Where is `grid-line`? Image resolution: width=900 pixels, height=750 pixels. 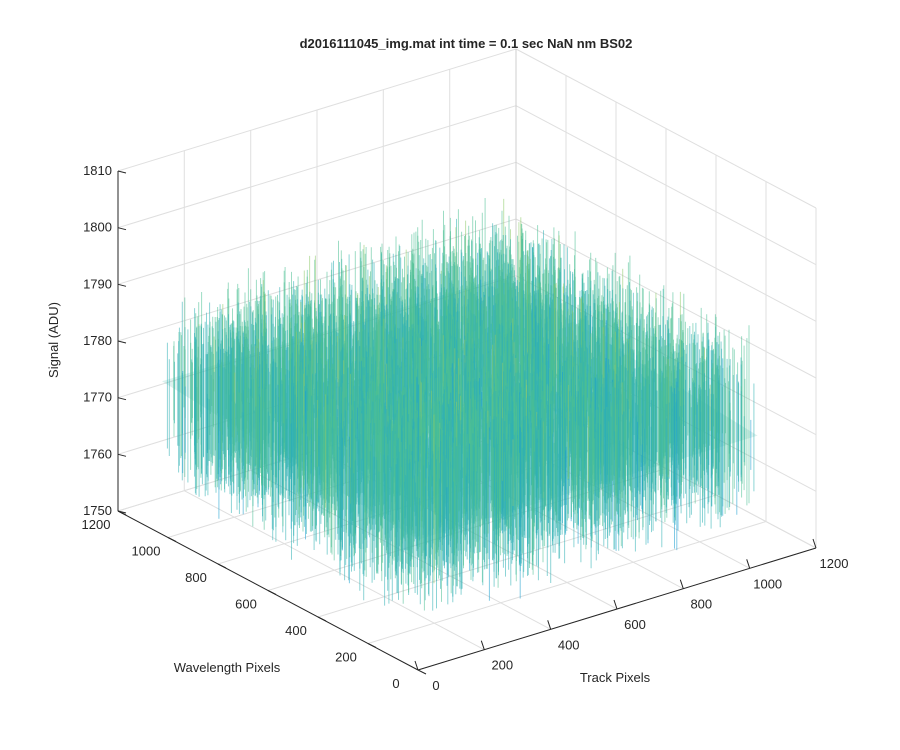 grid-line is located at coordinates (567, 582).